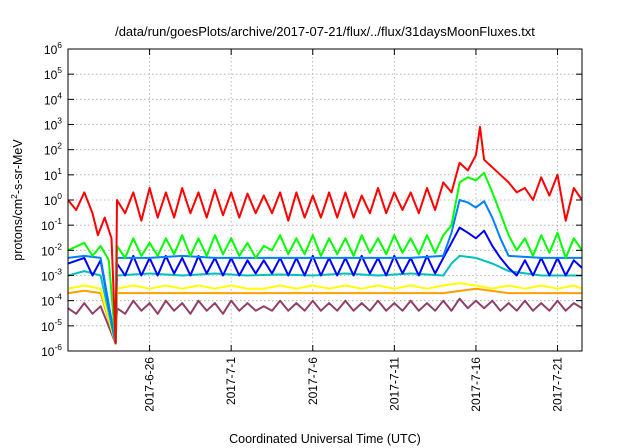 The width and height of the screenshot is (640, 448). I want to click on y-tick-exponent: 2, so click(59, 146).